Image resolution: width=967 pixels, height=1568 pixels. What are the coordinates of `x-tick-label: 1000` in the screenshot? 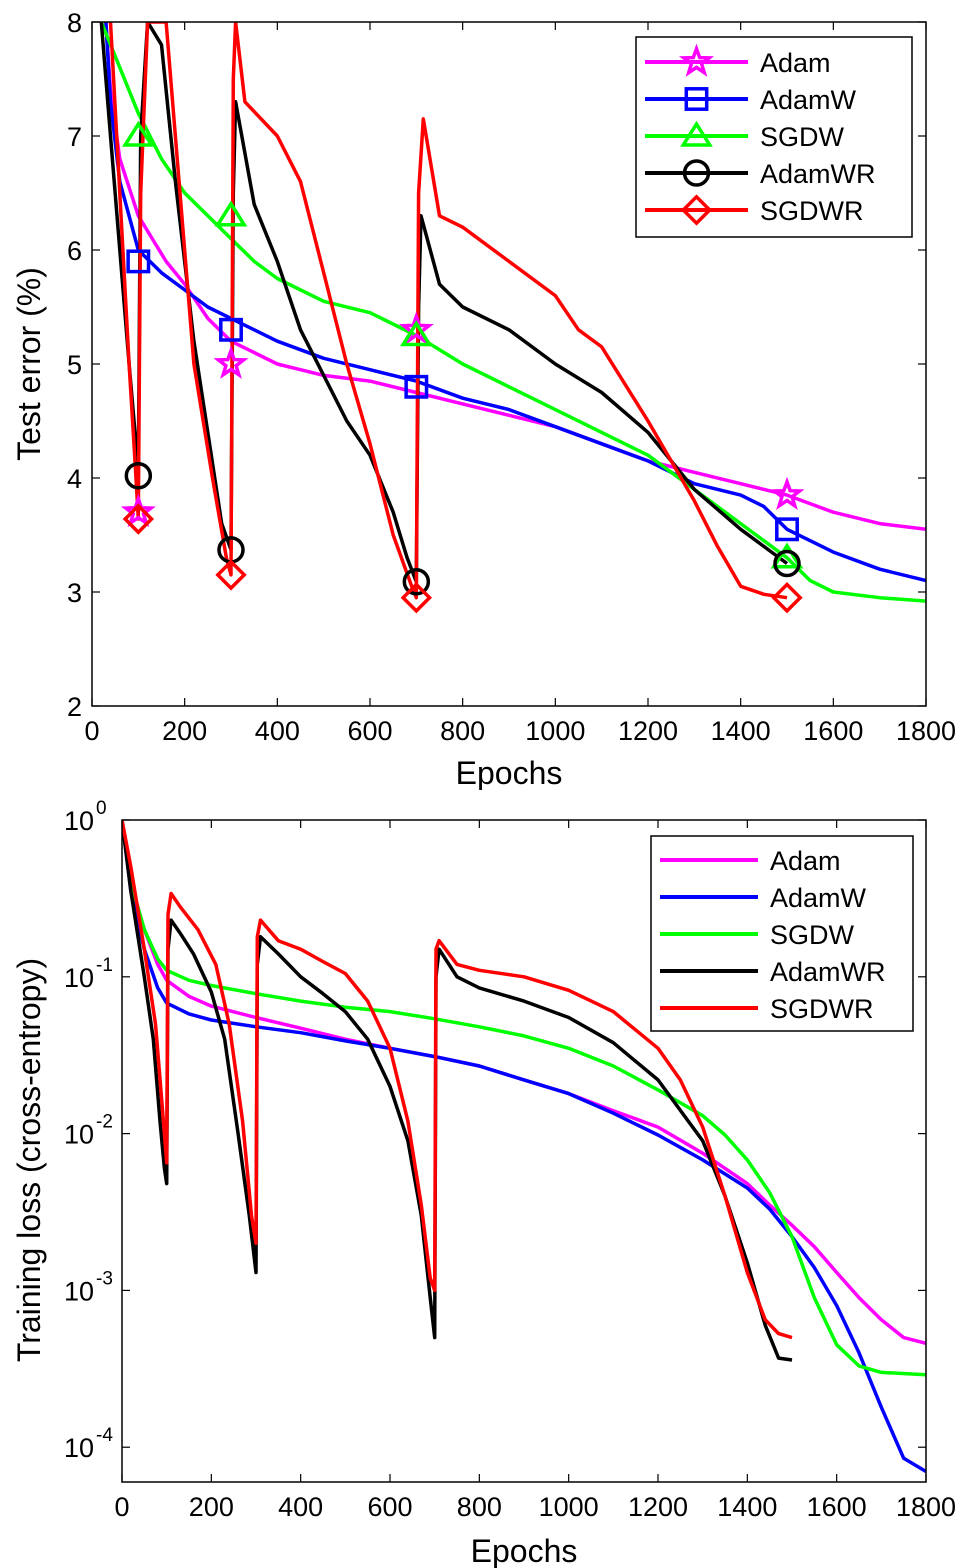 It's located at (555, 731).